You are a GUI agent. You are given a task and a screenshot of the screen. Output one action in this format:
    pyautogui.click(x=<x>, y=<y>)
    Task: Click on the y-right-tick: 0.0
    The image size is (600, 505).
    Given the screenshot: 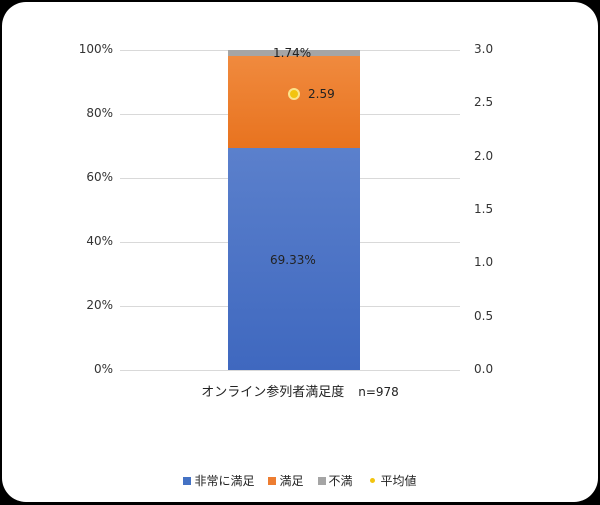 What is the action you would take?
    pyautogui.click(x=484, y=369)
    